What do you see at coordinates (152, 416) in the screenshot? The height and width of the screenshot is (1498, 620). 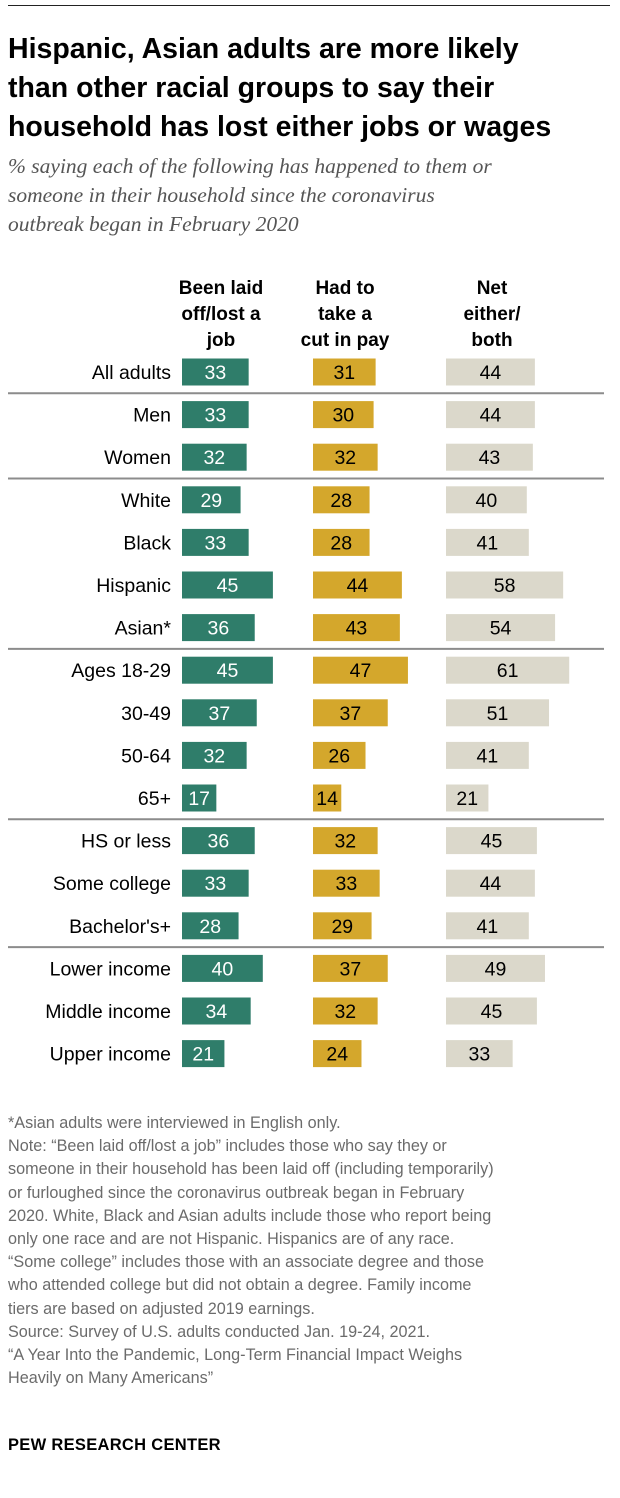 I see `category-label: Men` at bounding box center [152, 416].